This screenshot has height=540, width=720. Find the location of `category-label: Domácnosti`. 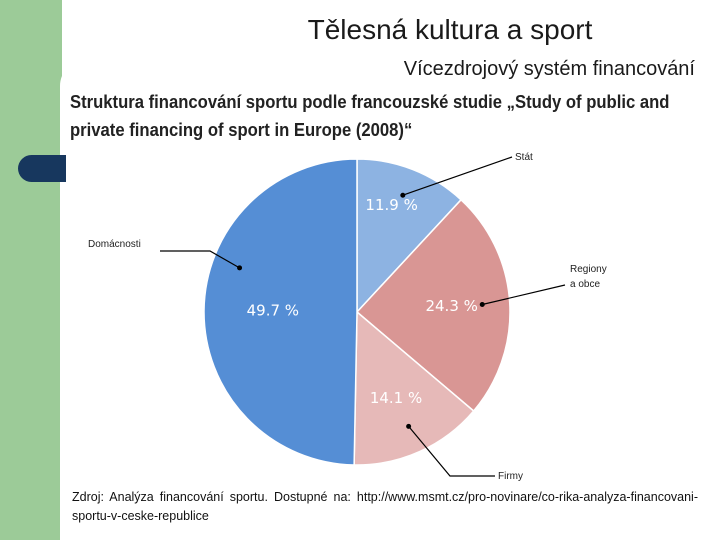

category-label: Domácnosti is located at coordinates (114, 244).